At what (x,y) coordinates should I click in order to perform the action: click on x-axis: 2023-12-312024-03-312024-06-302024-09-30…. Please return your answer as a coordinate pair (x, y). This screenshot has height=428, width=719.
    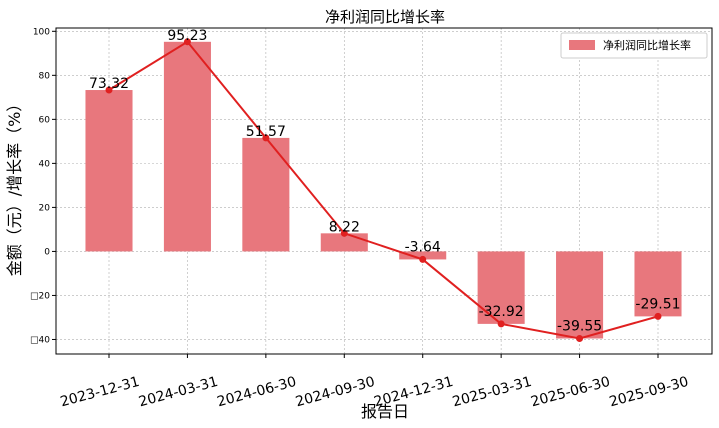
    Looking at the image, I should click on (375, 382).